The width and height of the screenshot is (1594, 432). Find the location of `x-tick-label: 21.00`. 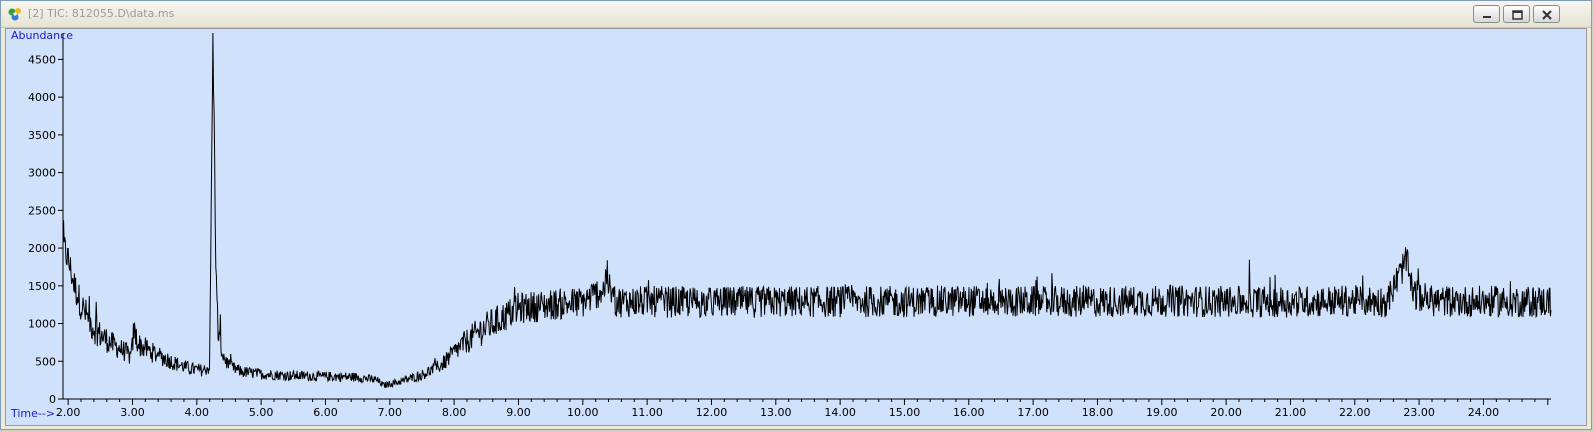

x-tick-label: 21.00 is located at coordinates (1291, 412).